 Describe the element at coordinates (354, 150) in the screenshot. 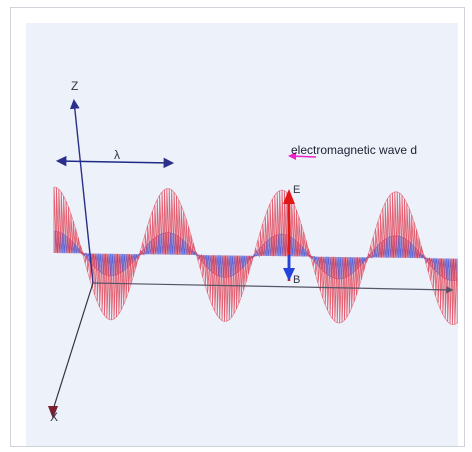

I see `diagram-caption: electromagnetic wave d` at that location.